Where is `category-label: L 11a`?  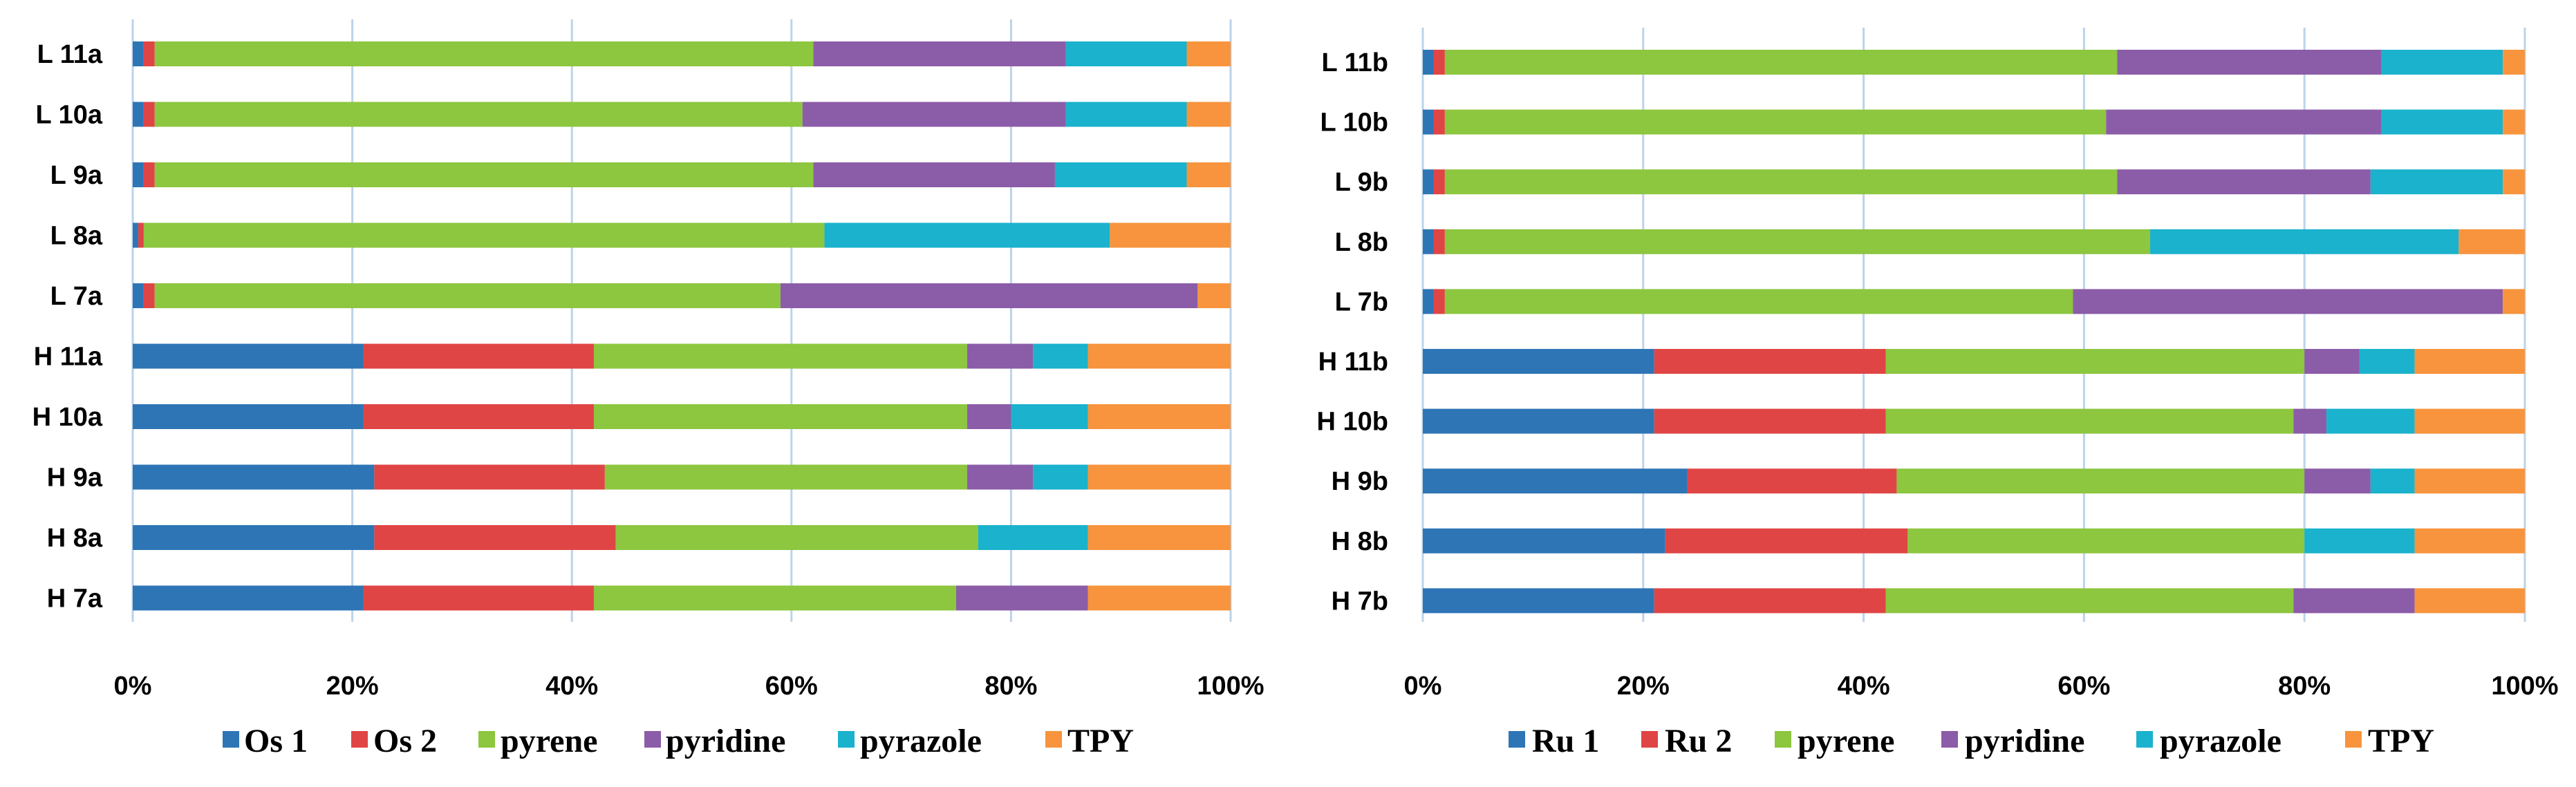 category-label: L 11a is located at coordinates (70, 54).